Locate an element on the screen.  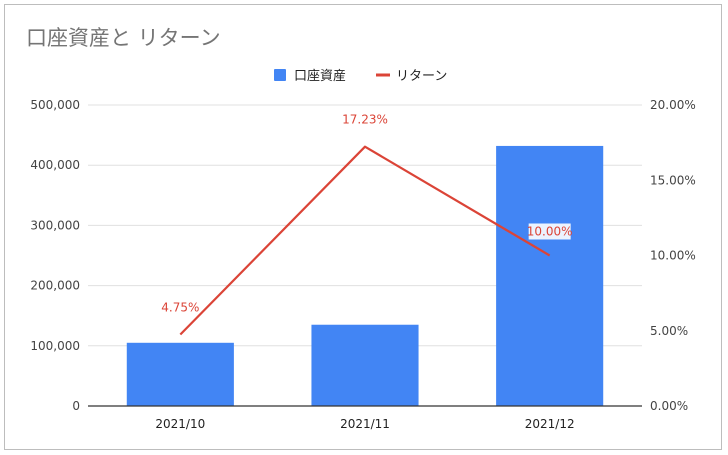
y-right-tick-label: 20.00% is located at coordinates (673, 105).